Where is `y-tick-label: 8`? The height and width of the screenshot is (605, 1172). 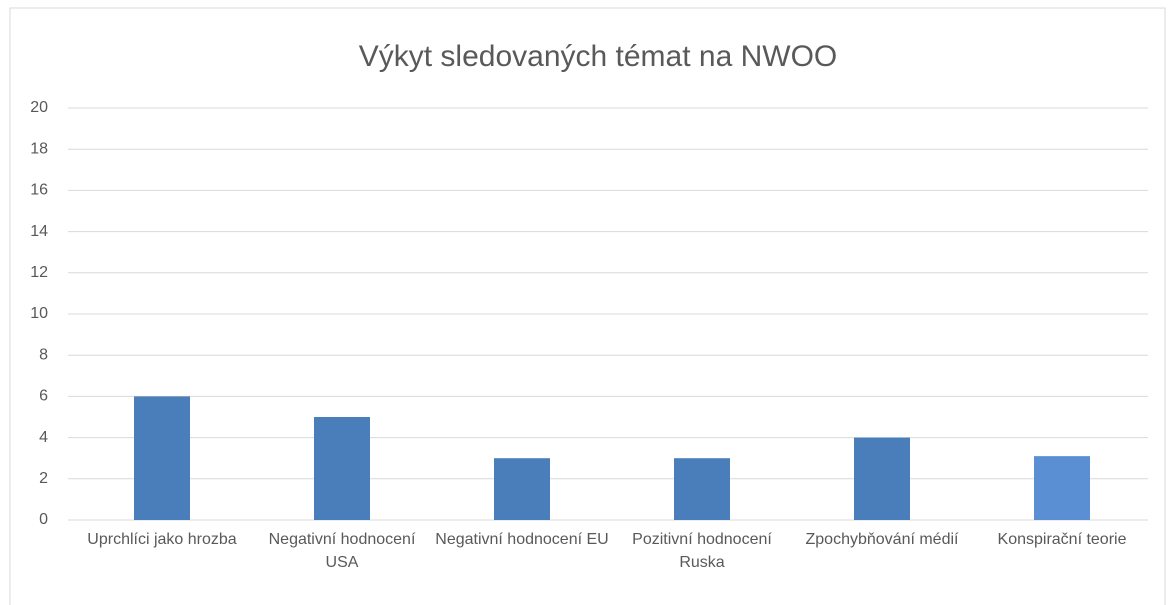
y-tick-label: 8 is located at coordinates (43, 354).